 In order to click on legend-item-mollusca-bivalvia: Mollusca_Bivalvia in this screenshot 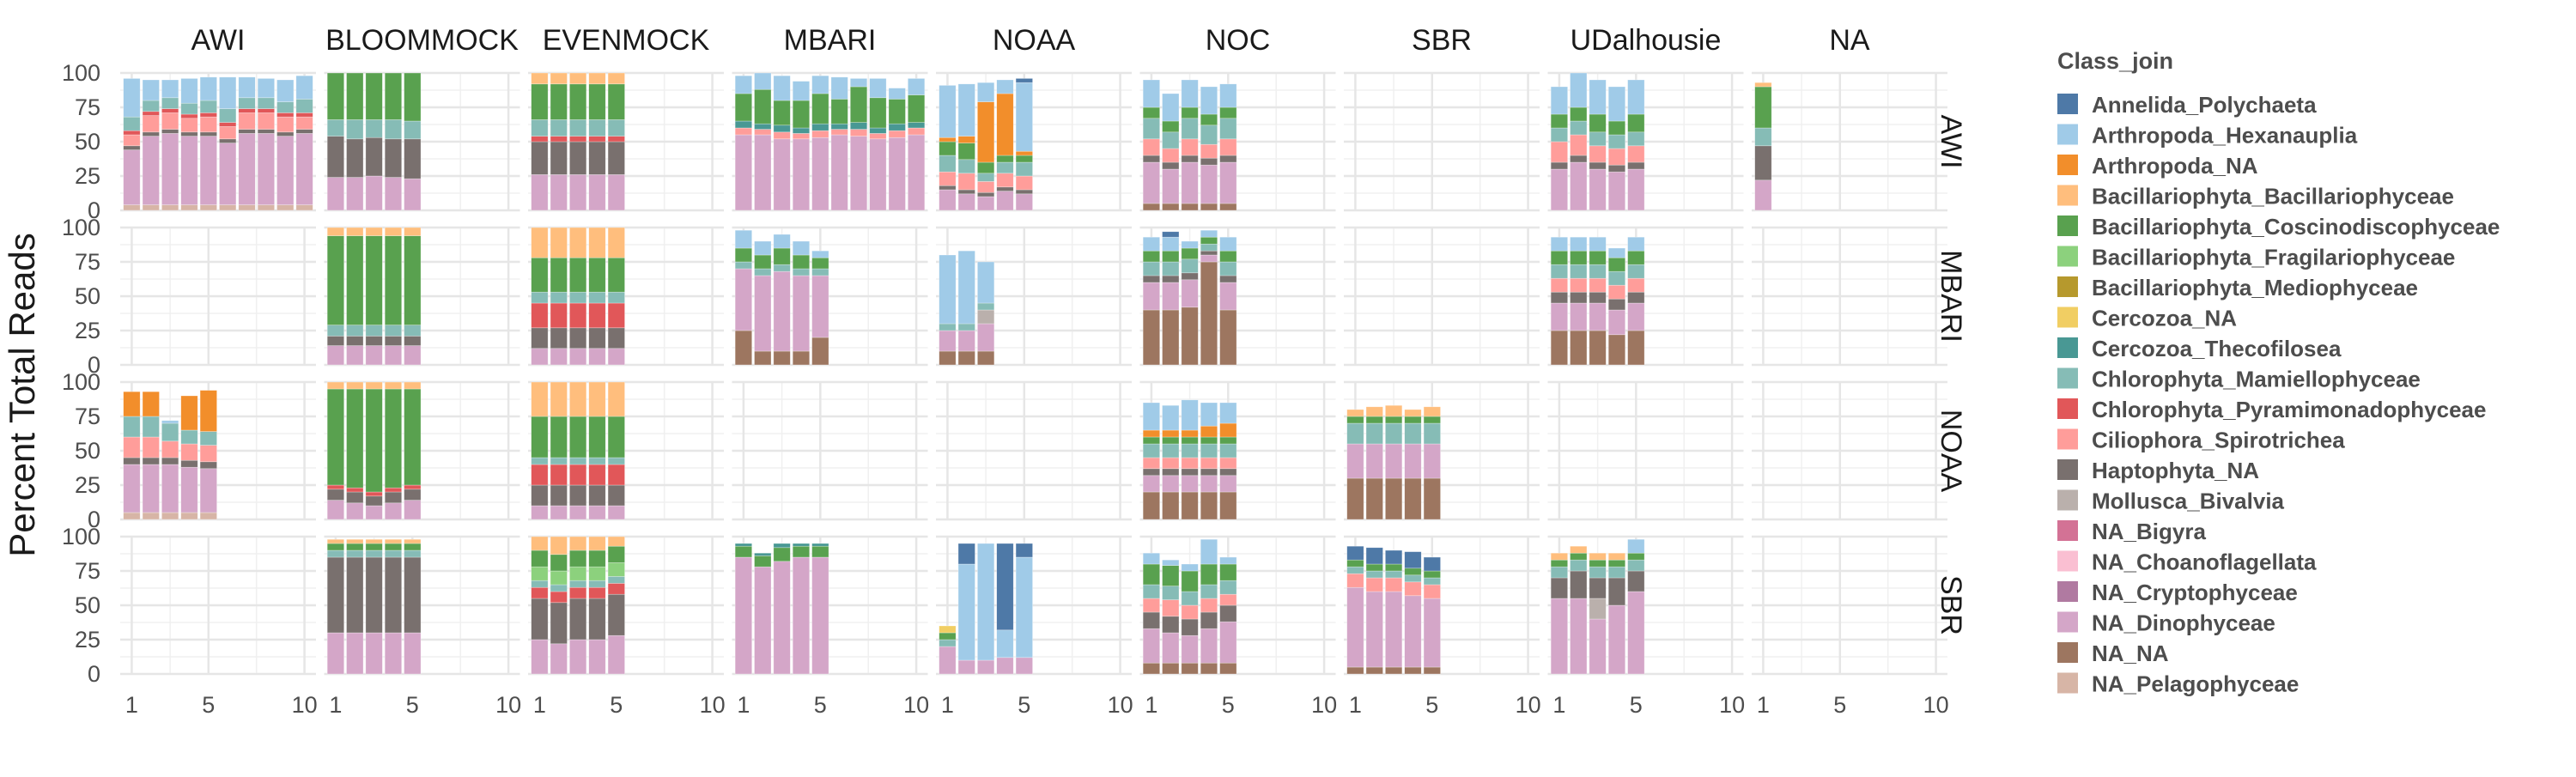, I will do `click(2171, 501)`.